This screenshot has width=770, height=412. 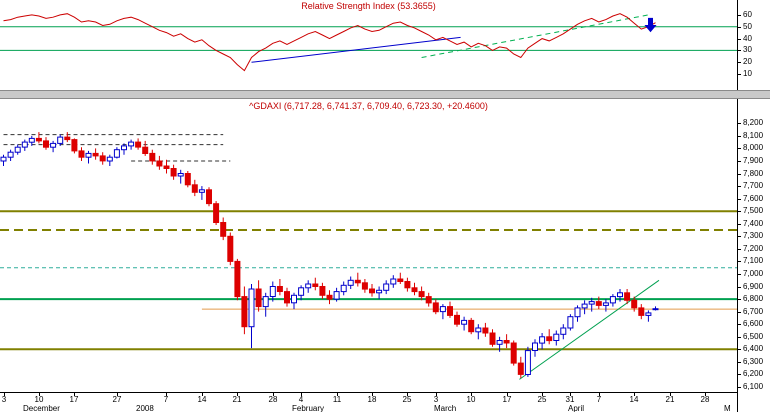 I want to click on panel-divider, so click(x=385, y=94).